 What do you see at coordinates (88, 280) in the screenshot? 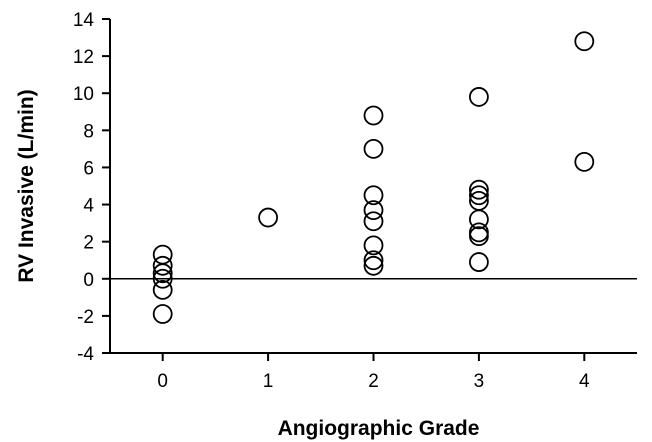
I see `y-tick-label: 0` at bounding box center [88, 280].